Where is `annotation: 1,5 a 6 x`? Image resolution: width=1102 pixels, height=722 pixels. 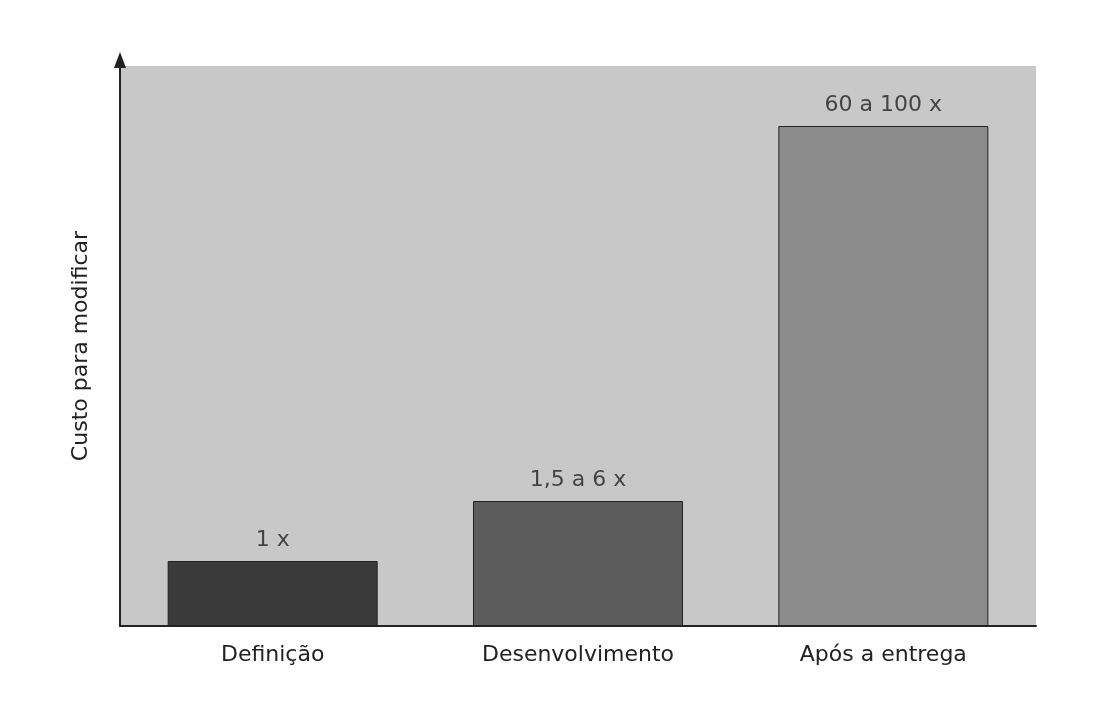 annotation: 1,5 a 6 x is located at coordinates (578, 478).